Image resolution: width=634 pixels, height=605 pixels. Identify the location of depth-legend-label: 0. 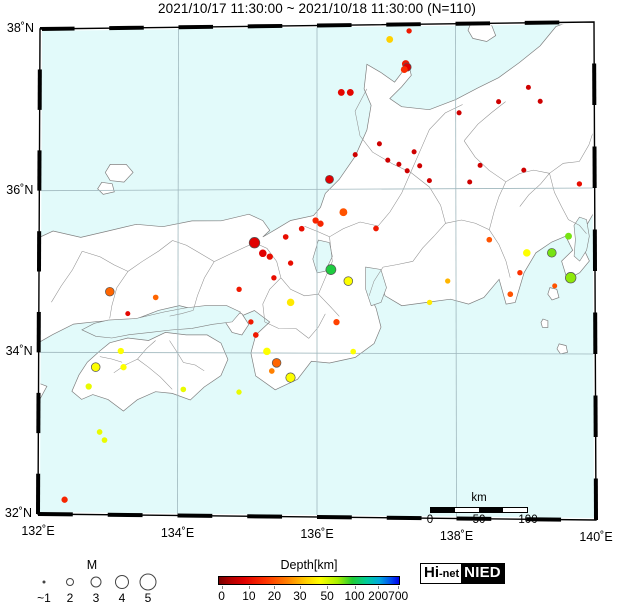
(221, 596).